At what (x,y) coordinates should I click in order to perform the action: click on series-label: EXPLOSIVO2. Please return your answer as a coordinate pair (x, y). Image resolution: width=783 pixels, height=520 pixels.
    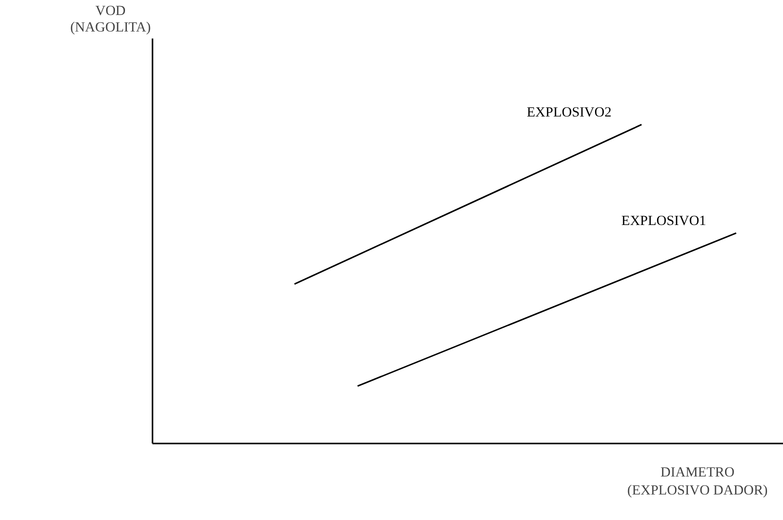
    Looking at the image, I should click on (569, 113).